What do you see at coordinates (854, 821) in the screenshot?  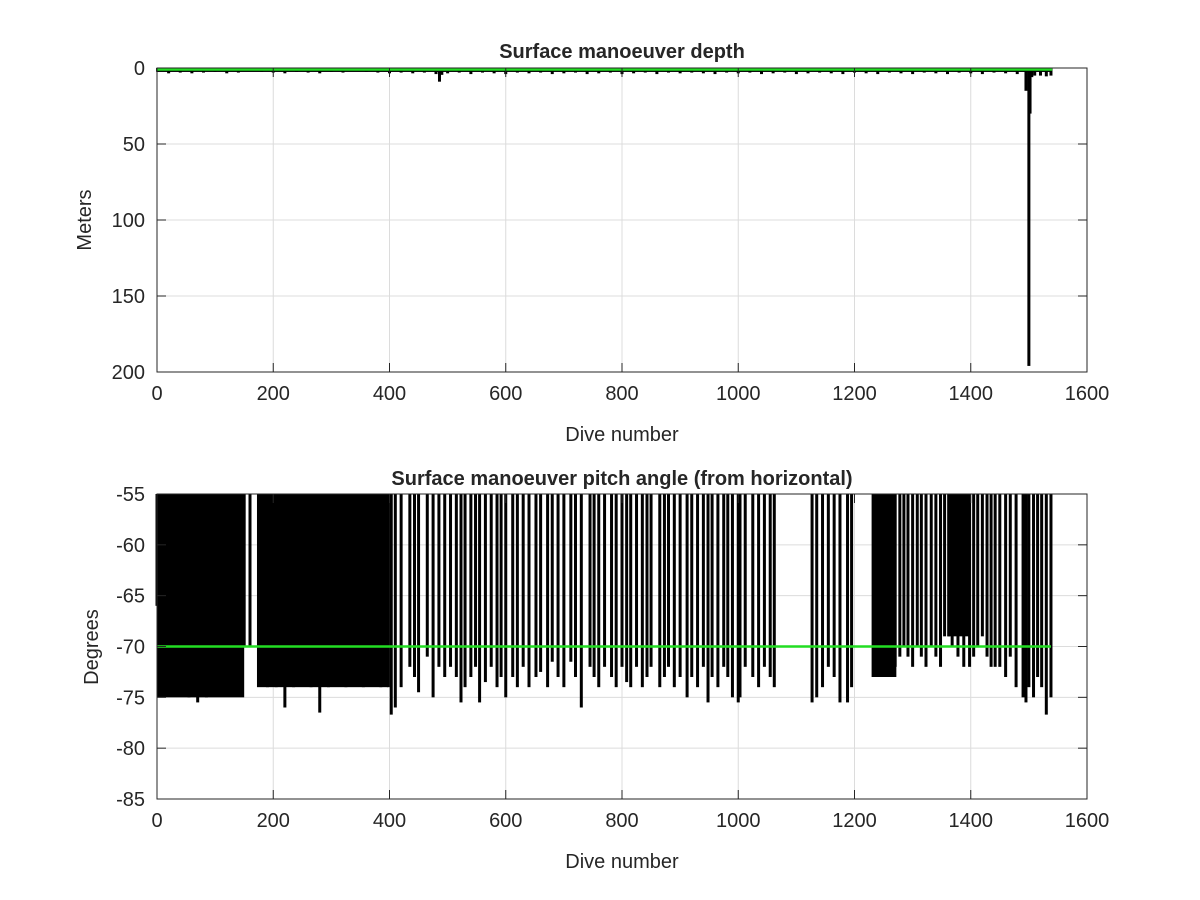 I see `x-tick-label: 1200` at bounding box center [854, 821].